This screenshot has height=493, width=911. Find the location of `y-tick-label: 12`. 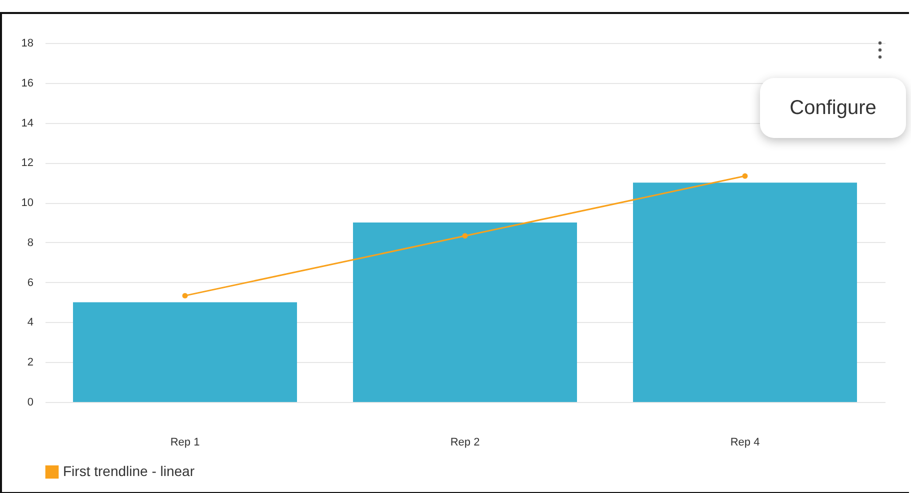

y-tick-label: 12 is located at coordinates (27, 163).